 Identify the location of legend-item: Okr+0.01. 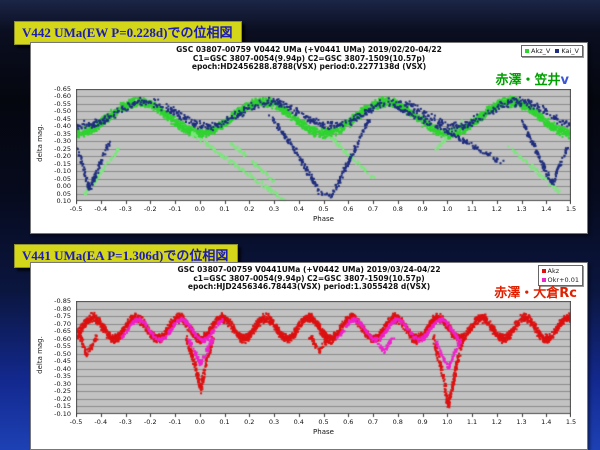
(560, 280).